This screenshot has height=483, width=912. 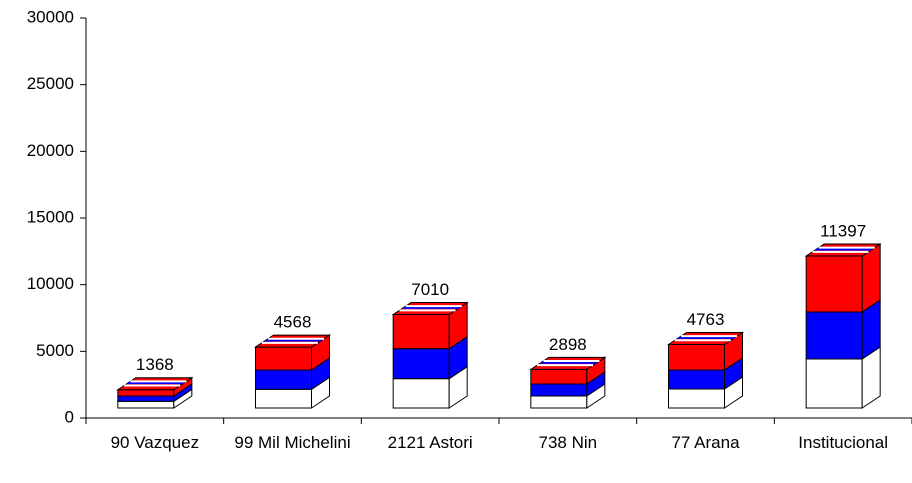 What do you see at coordinates (50, 16) in the screenshot?
I see `y-tick-label: 30000` at bounding box center [50, 16].